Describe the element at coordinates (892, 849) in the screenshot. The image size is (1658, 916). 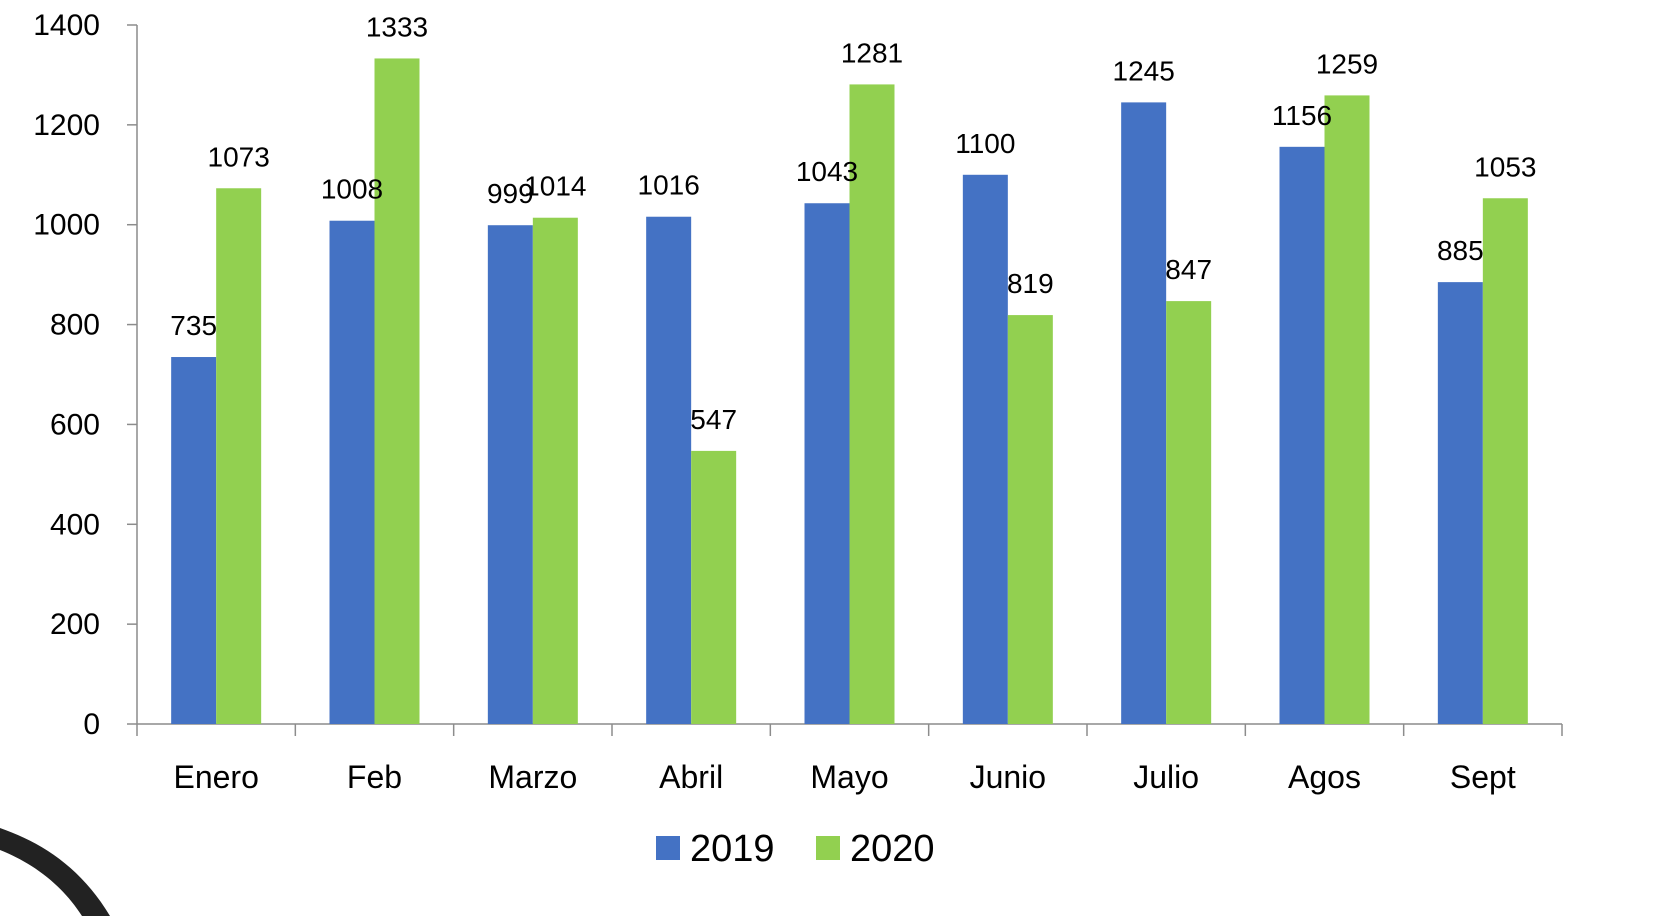
I see `legend-entry: 2020` at that location.